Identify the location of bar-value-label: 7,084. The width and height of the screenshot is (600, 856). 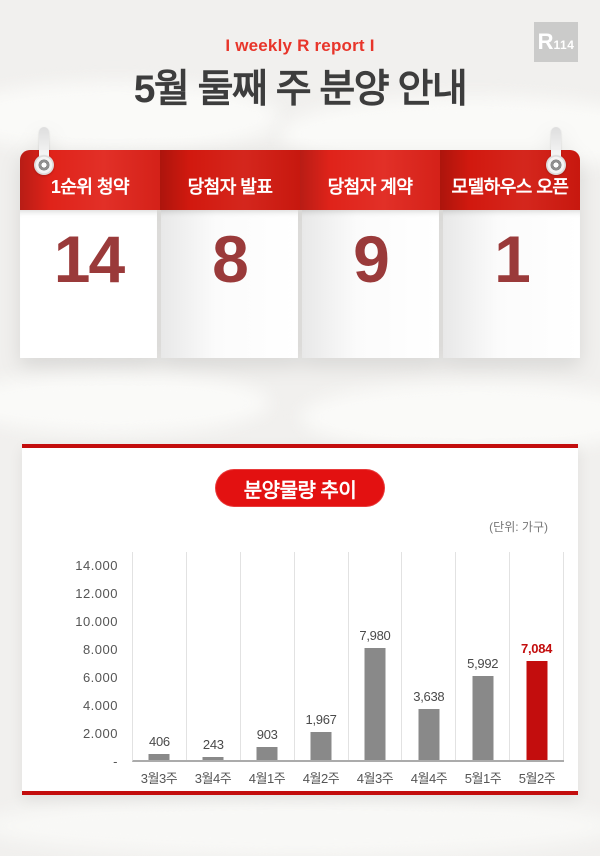
(537, 648).